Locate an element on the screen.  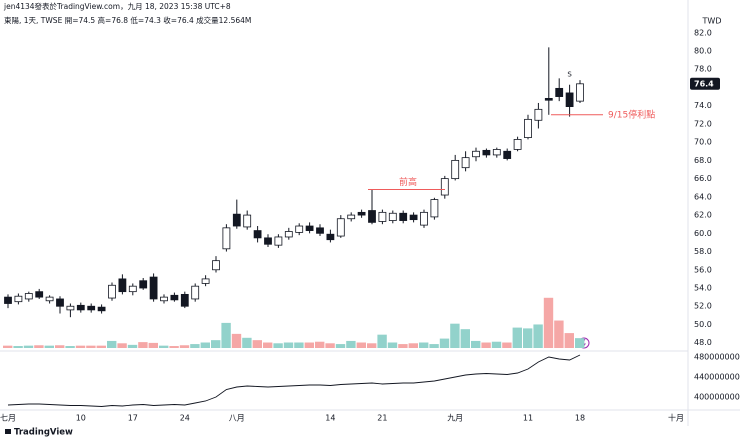
y-tick-label: 56.0 is located at coordinates (703, 269).